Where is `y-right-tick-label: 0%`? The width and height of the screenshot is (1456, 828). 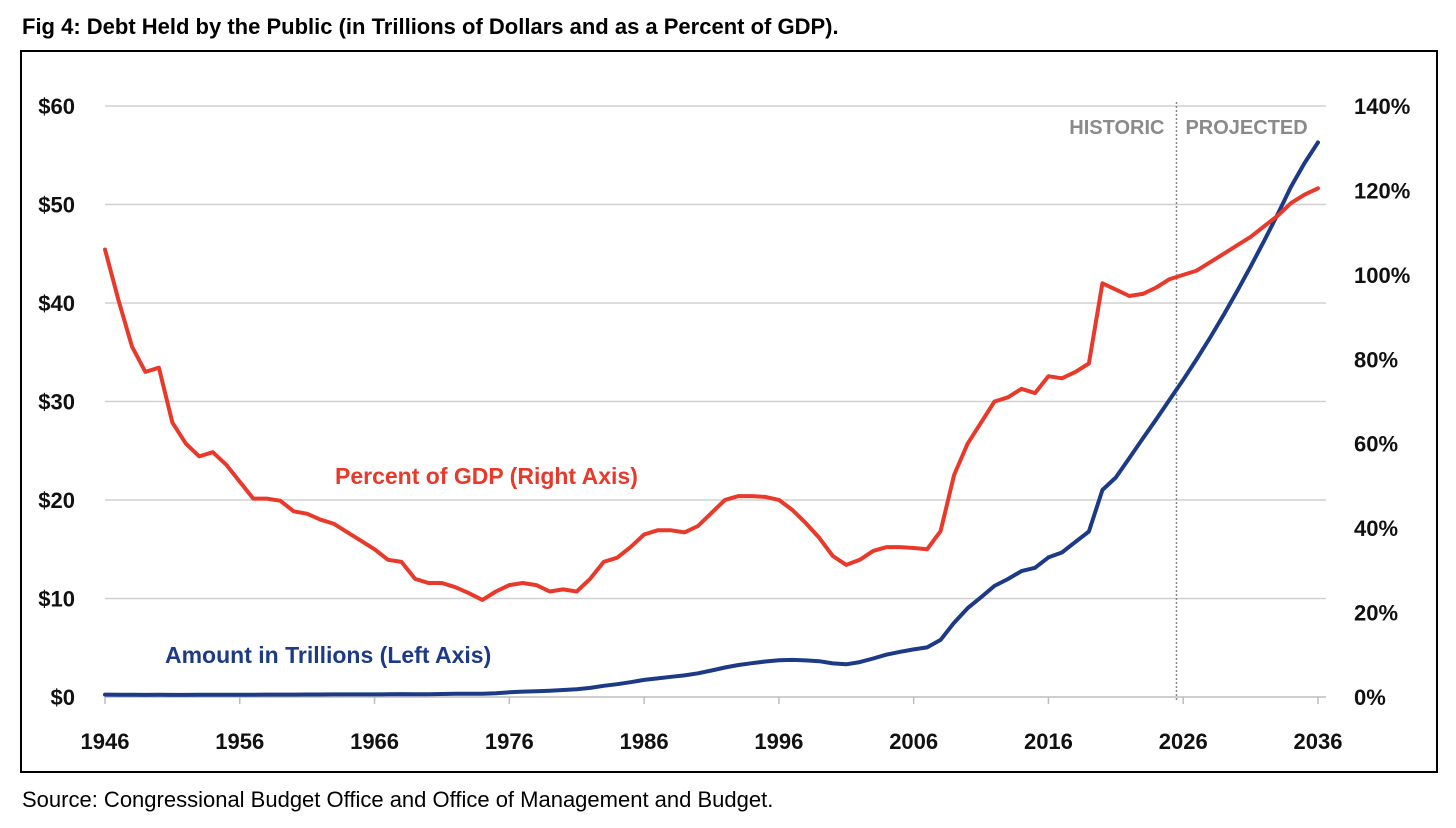 y-right-tick-label: 0% is located at coordinates (1370, 697).